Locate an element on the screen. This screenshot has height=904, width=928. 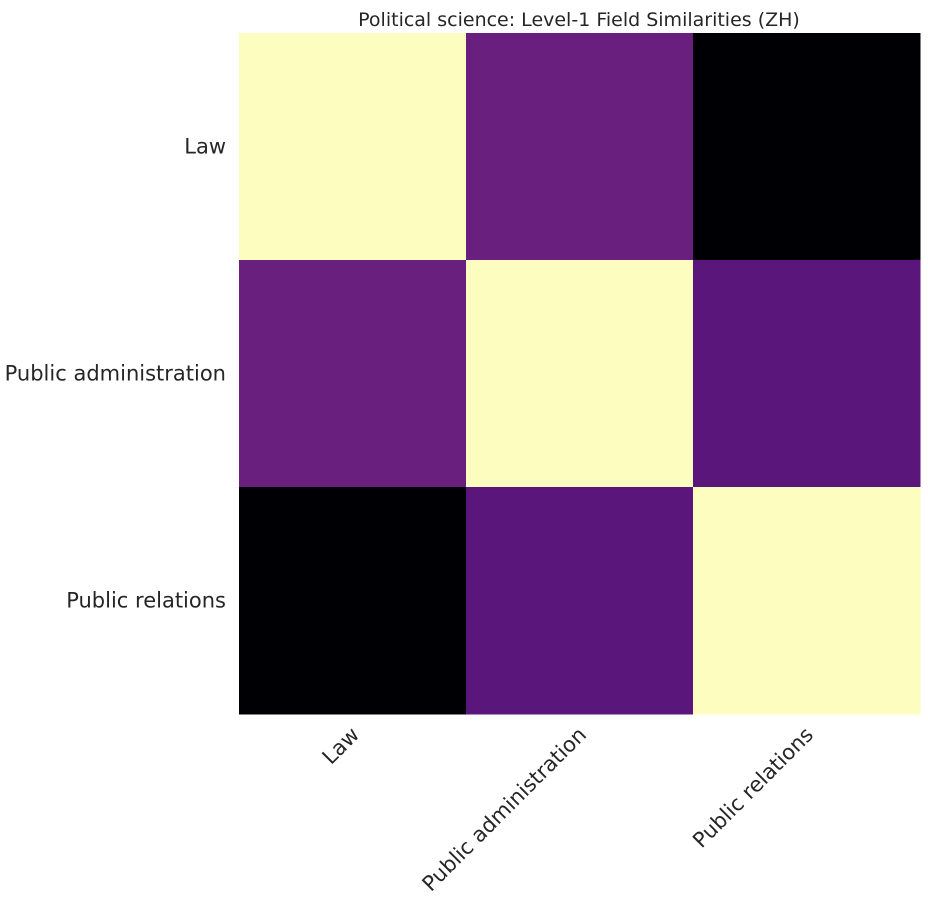
x-tick-labels: Law Public administration Public relations is located at coordinates (568, 810).